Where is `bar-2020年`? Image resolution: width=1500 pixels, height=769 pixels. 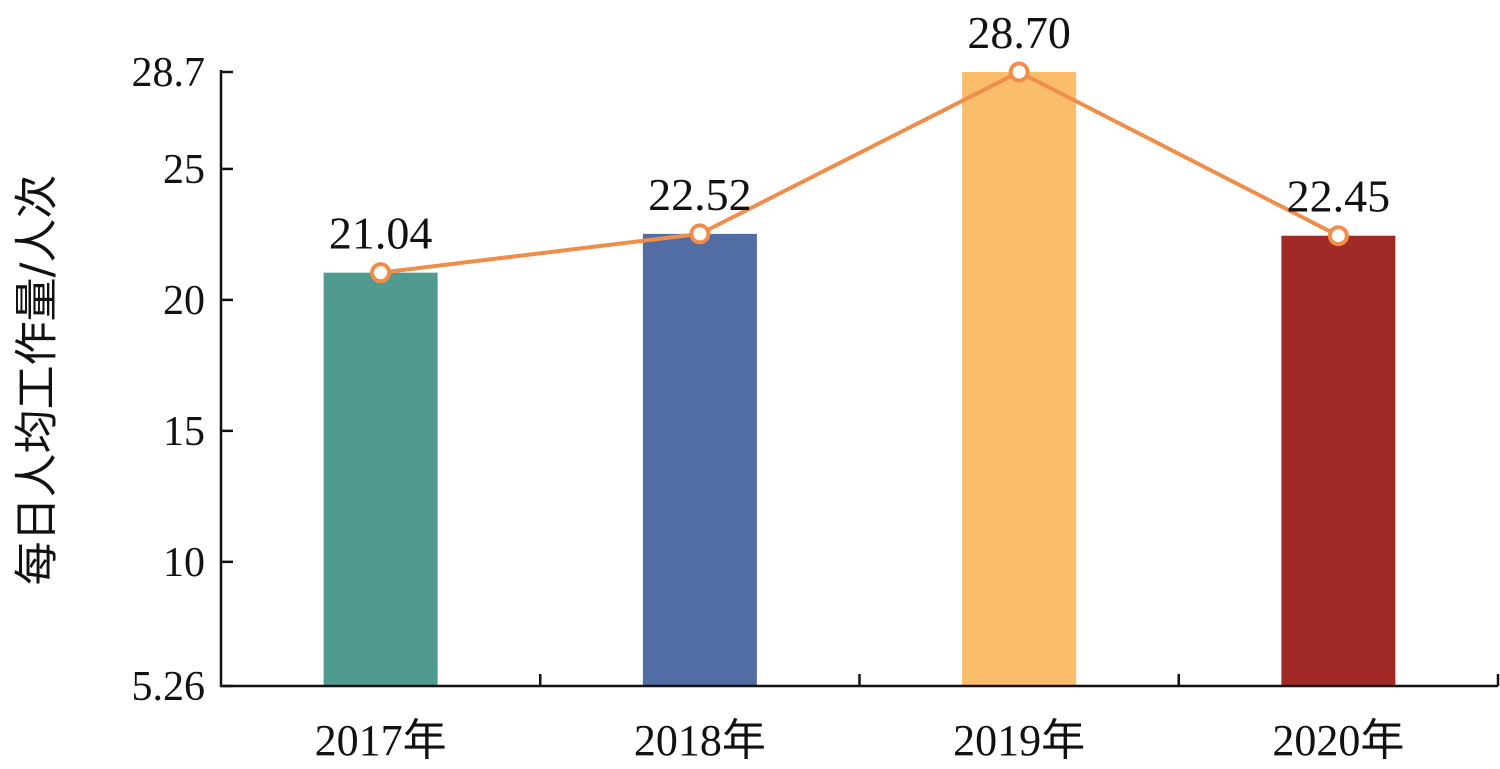
bar-2020年 is located at coordinates (1338, 460).